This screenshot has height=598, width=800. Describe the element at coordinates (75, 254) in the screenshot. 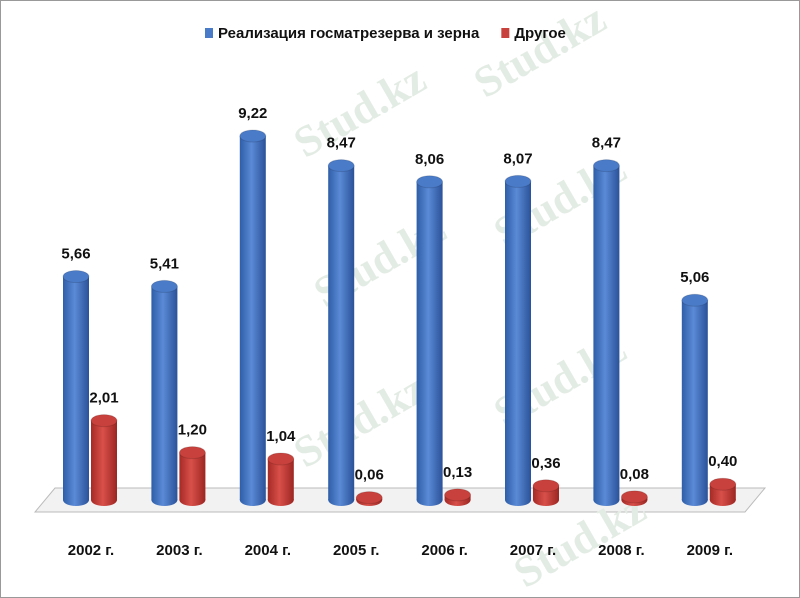

I see `value-label: 5,66` at that location.